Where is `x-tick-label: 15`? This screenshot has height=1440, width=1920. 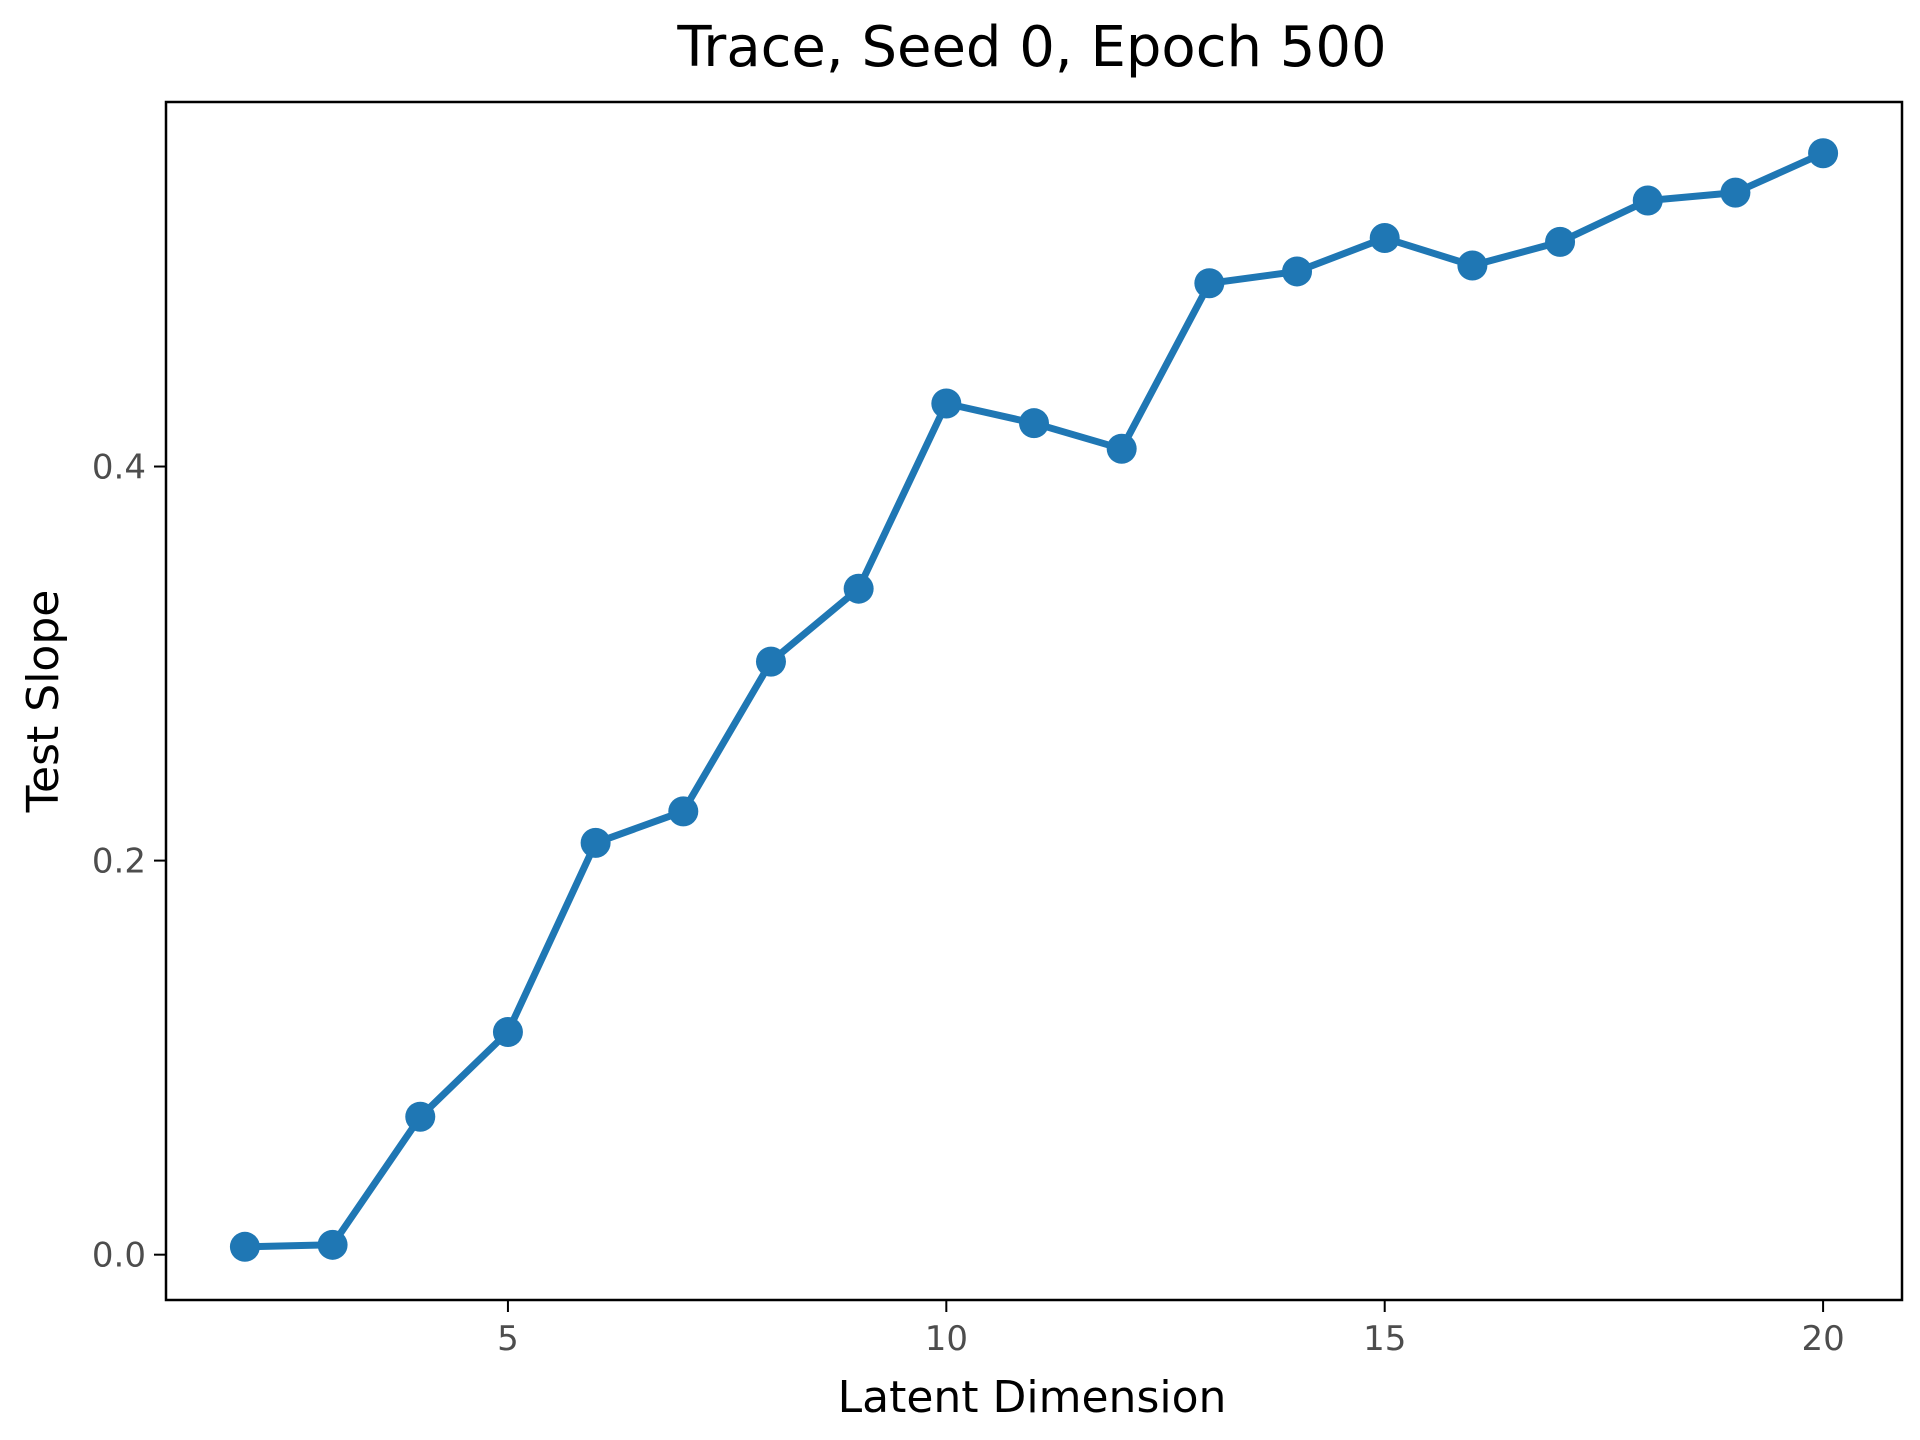 x-tick-label: 15 is located at coordinates (1384, 1339).